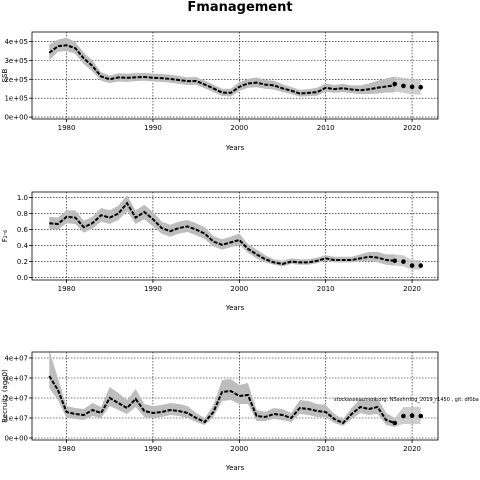 This screenshot has width=480, height=480. I want to click on y-axis-label: SSB, so click(5, 75).